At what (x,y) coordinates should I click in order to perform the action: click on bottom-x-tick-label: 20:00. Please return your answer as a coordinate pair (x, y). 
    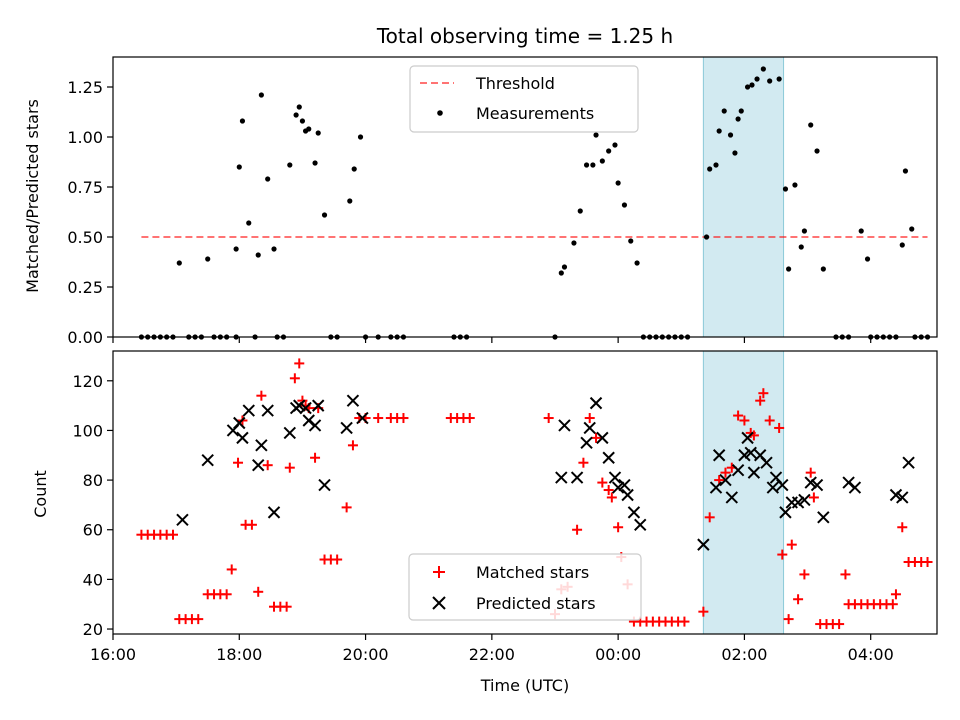
    Looking at the image, I should click on (366, 654).